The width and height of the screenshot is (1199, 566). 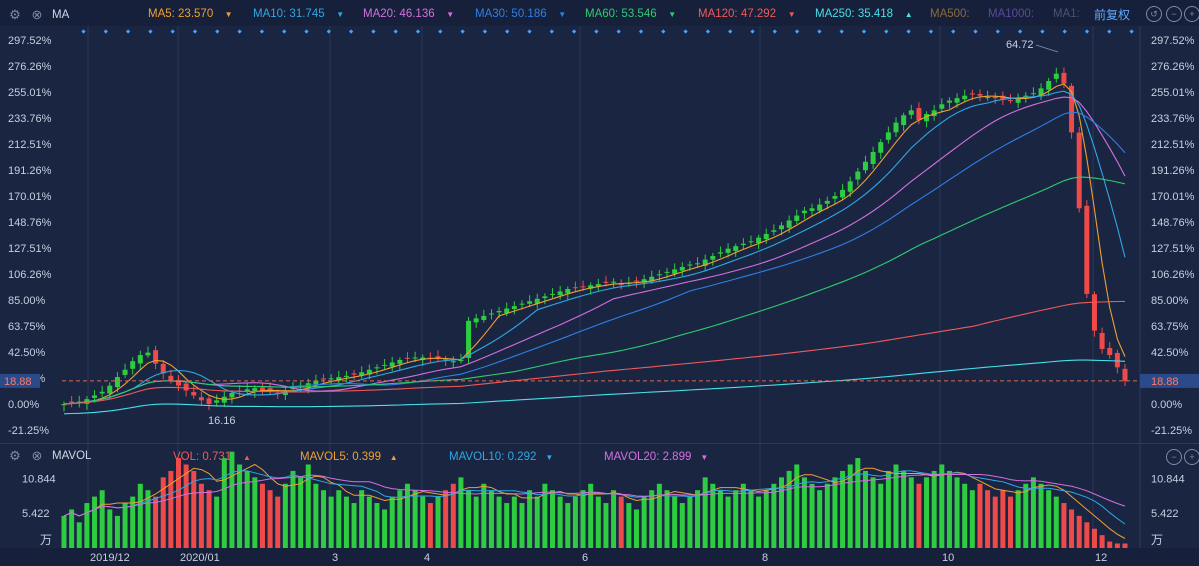 What do you see at coordinates (1011, 14) in the screenshot?
I see `ma-legend-item: MA1000:` at bounding box center [1011, 14].